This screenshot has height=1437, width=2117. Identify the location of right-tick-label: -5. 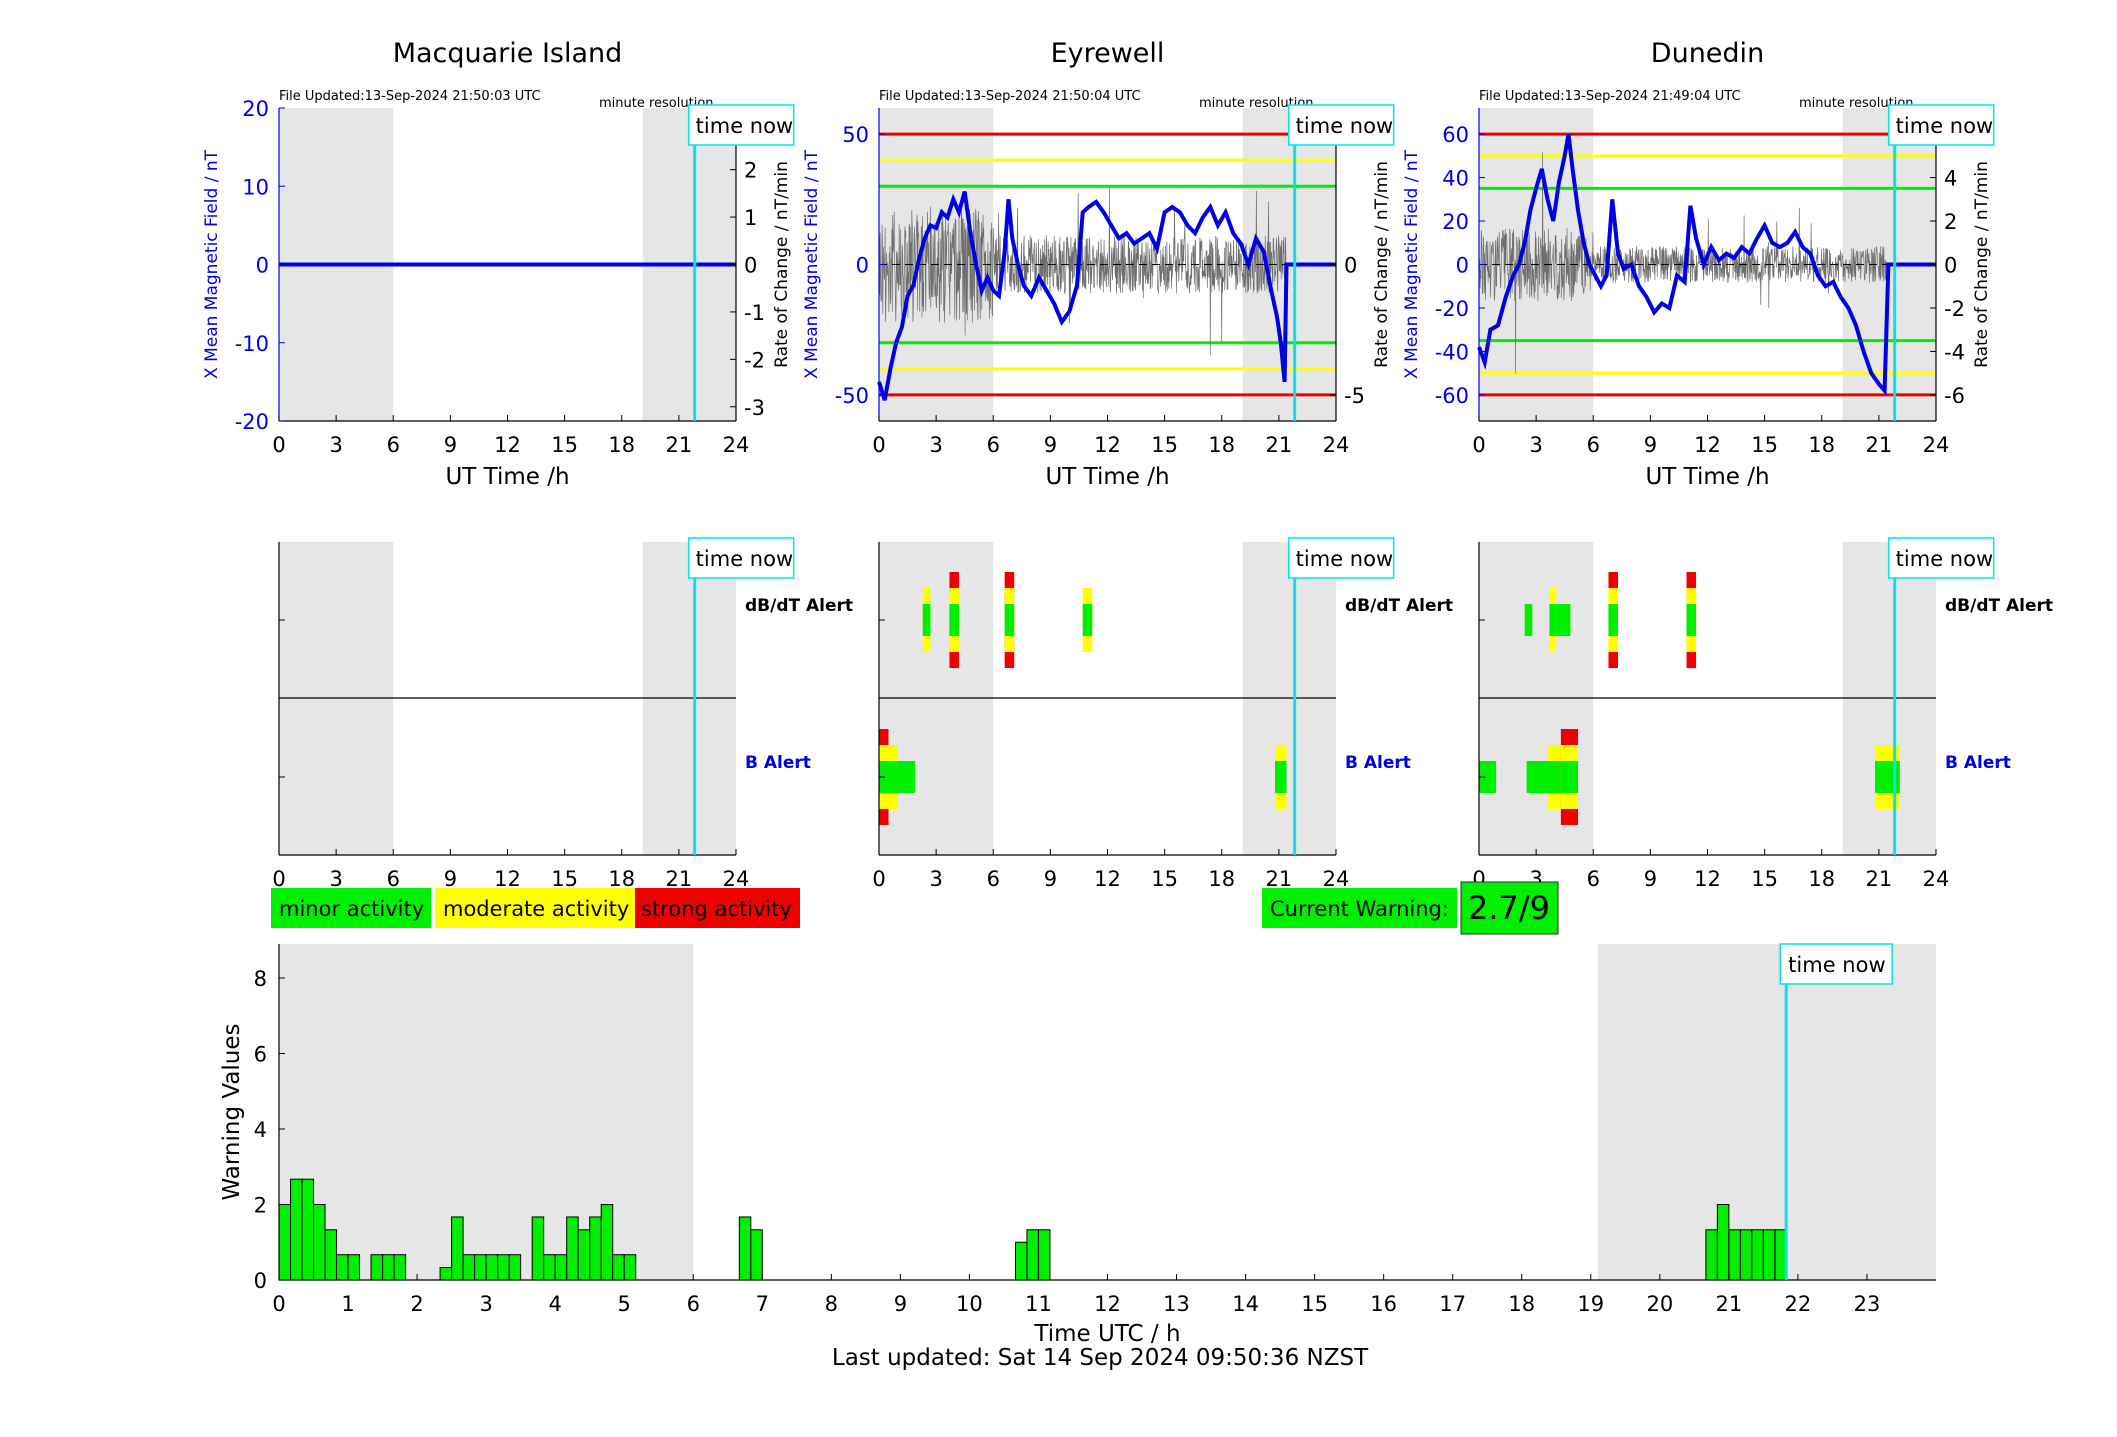
(1354, 396).